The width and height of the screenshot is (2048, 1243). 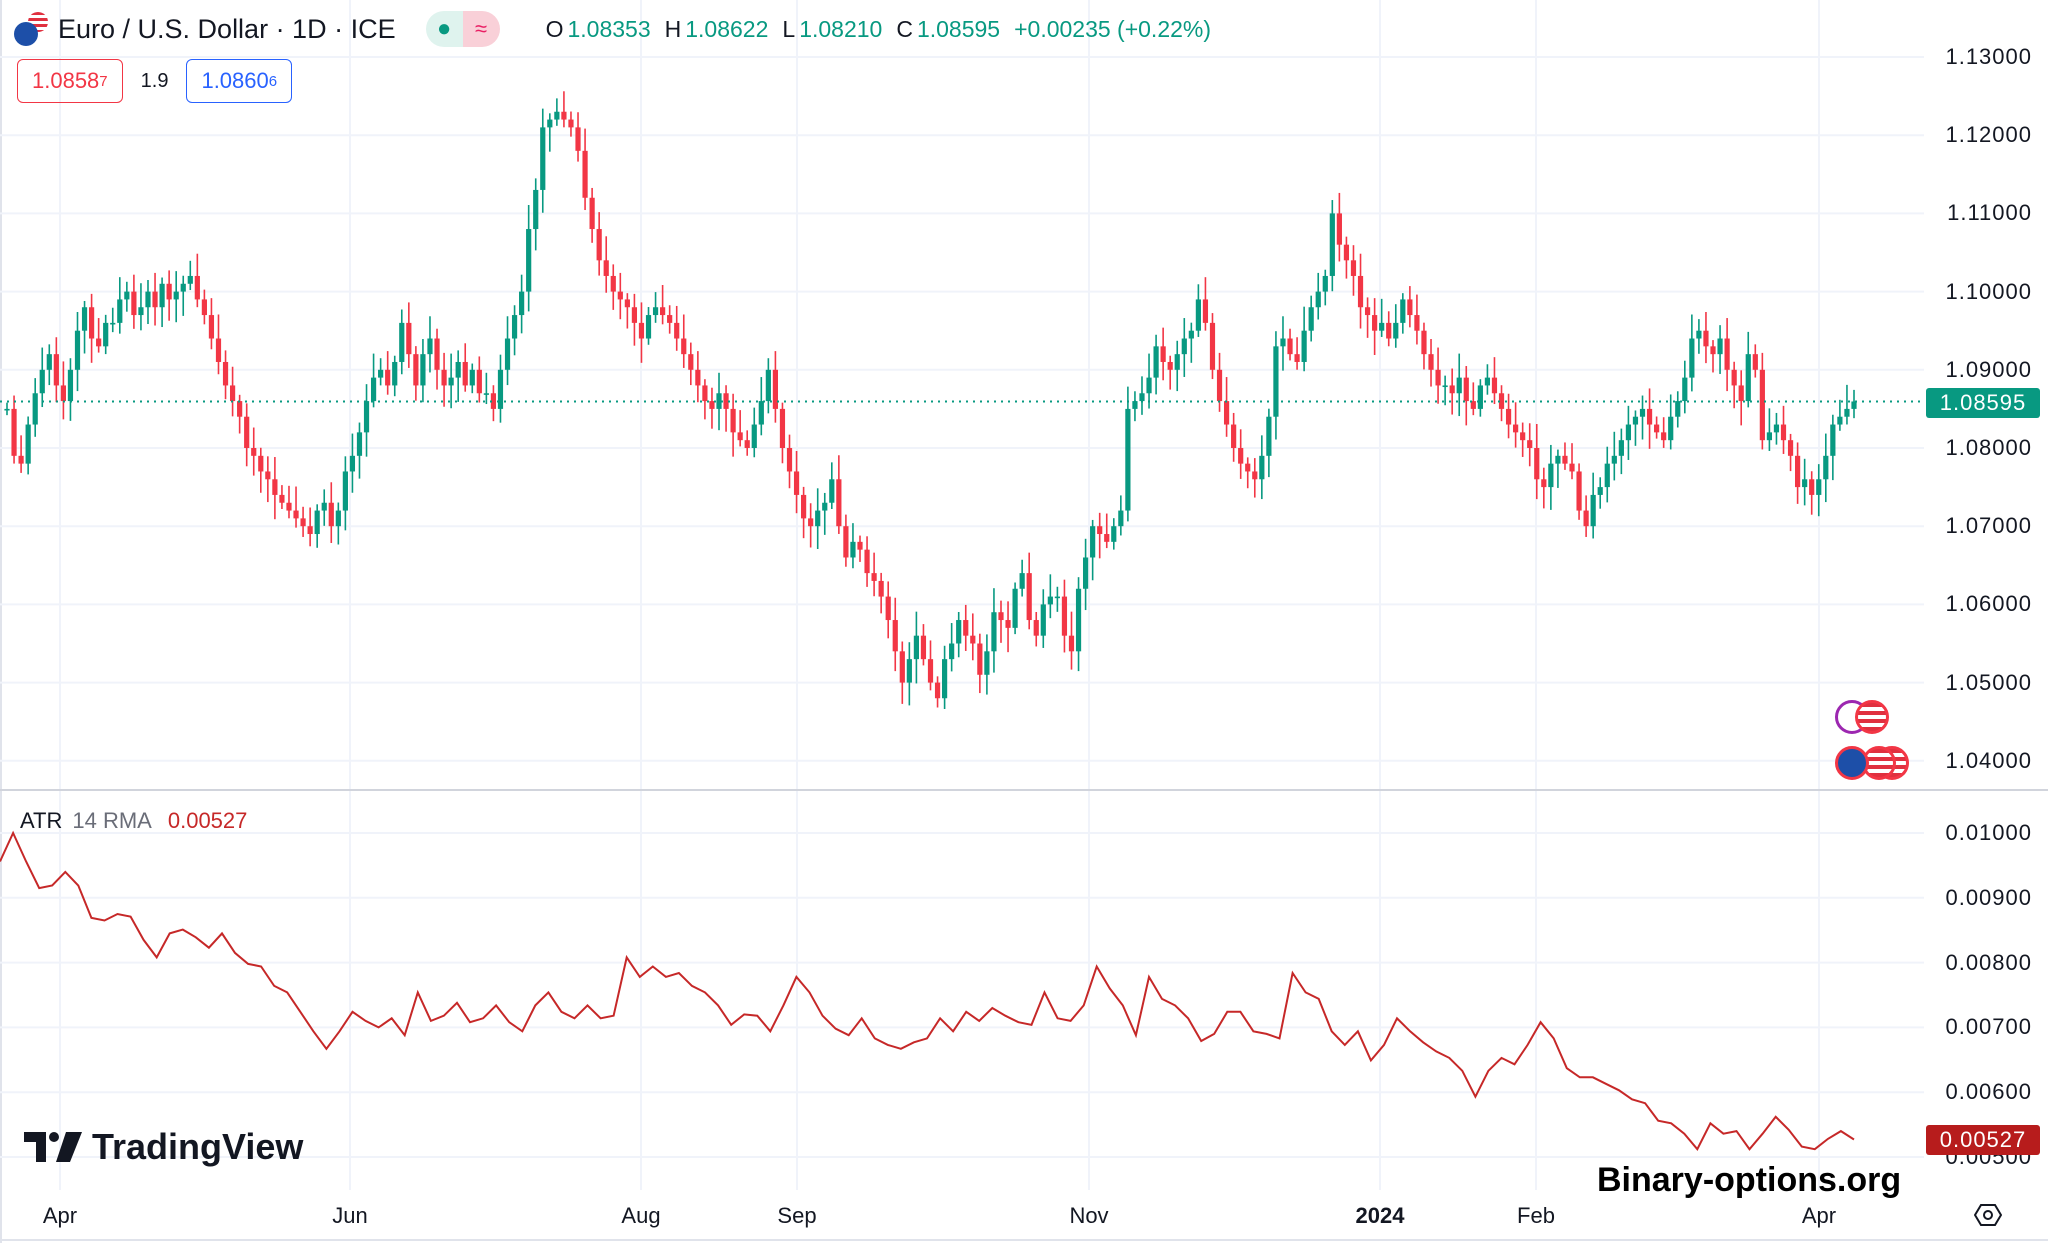 What do you see at coordinates (1819, 1215) in the screenshot?
I see `time-axis-label: Apr` at bounding box center [1819, 1215].